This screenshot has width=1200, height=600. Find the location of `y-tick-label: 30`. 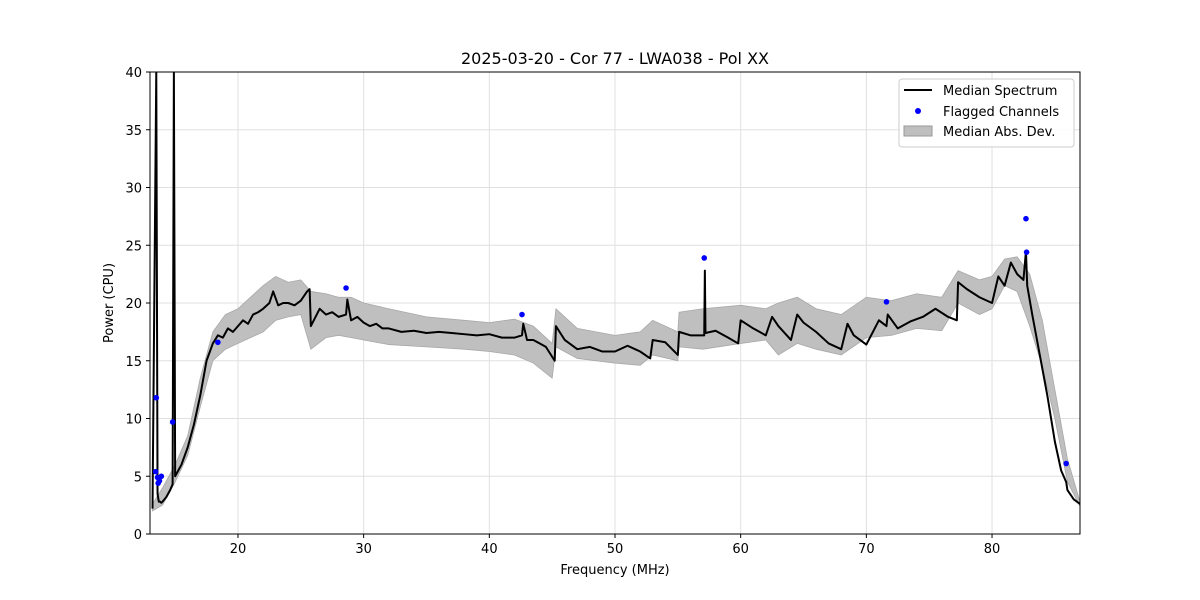

y-tick-label: 30 is located at coordinates (133, 189).